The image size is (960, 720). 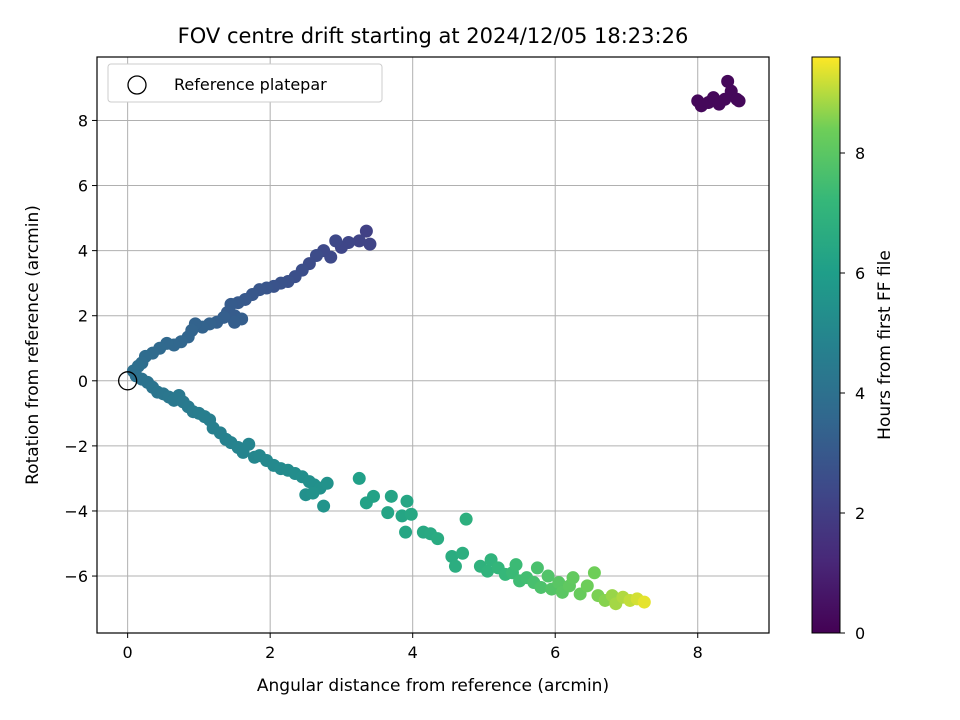 What do you see at coordinates (860, 633) in the screenshot?
I see `colorbar-tick-label: 0` at bounding box center [860, 633].